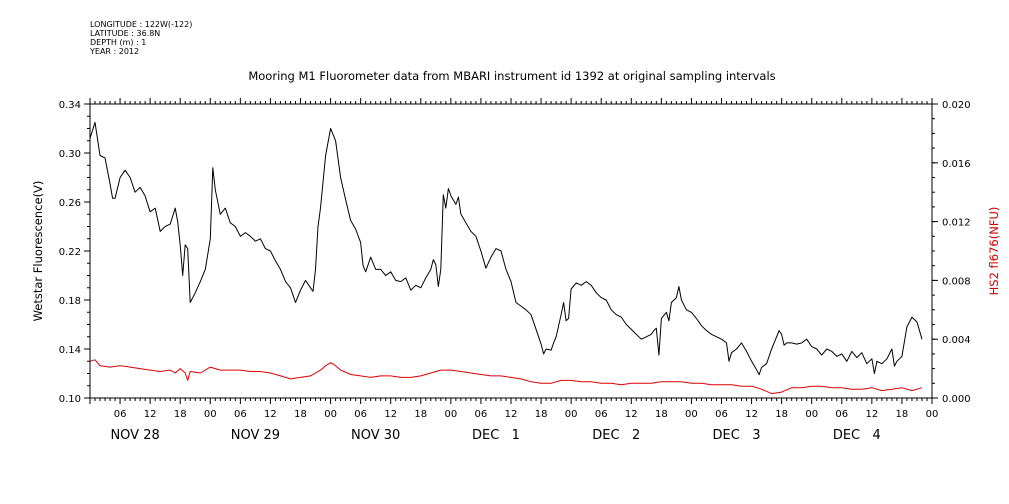  Describe the element at coordinates (375, 435) in the screenshot. I see `x-date-label: NOV 30` at that location.